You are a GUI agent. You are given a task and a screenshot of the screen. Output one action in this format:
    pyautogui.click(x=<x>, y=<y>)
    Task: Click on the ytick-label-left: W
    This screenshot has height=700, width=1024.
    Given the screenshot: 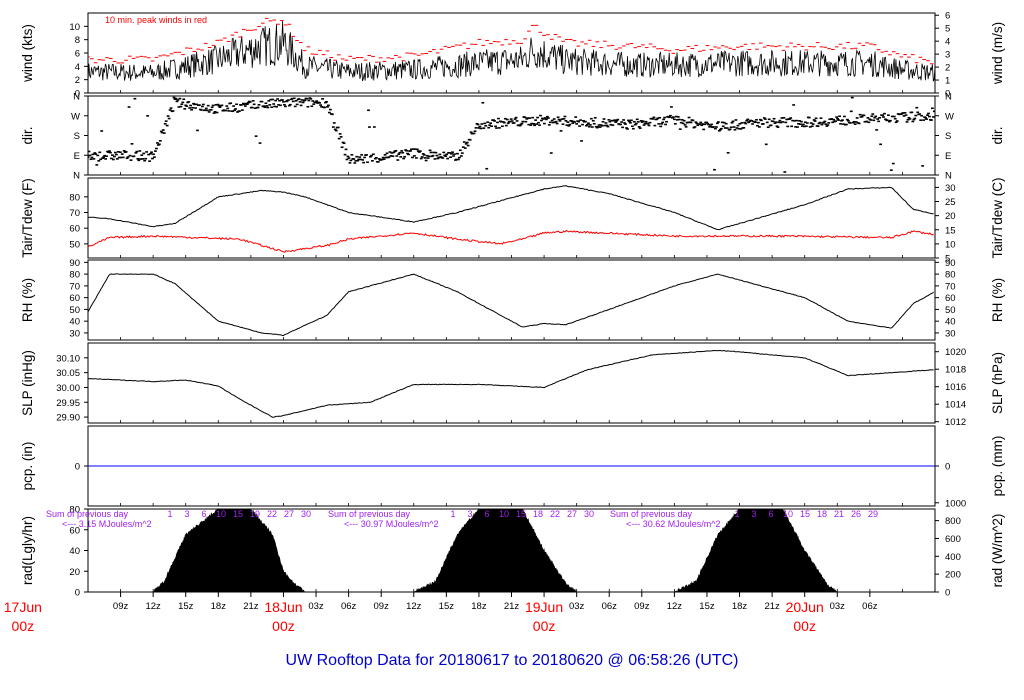 What is the action you would take?
    pyautogui.click(x=75, y=116)
    